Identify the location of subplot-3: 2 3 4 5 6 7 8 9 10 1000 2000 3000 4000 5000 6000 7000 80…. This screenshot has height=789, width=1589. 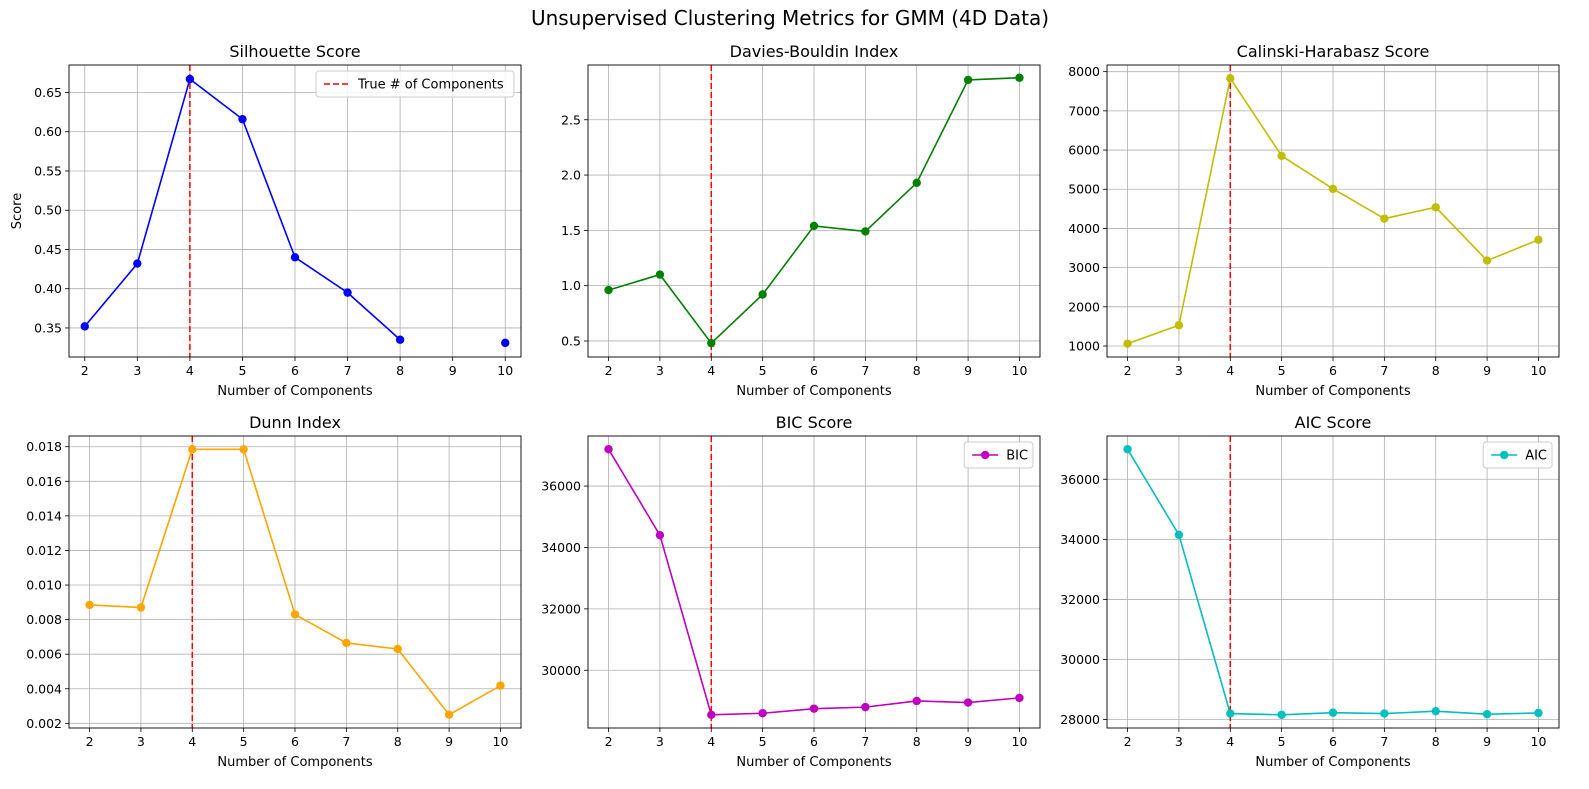
(1314, 220).